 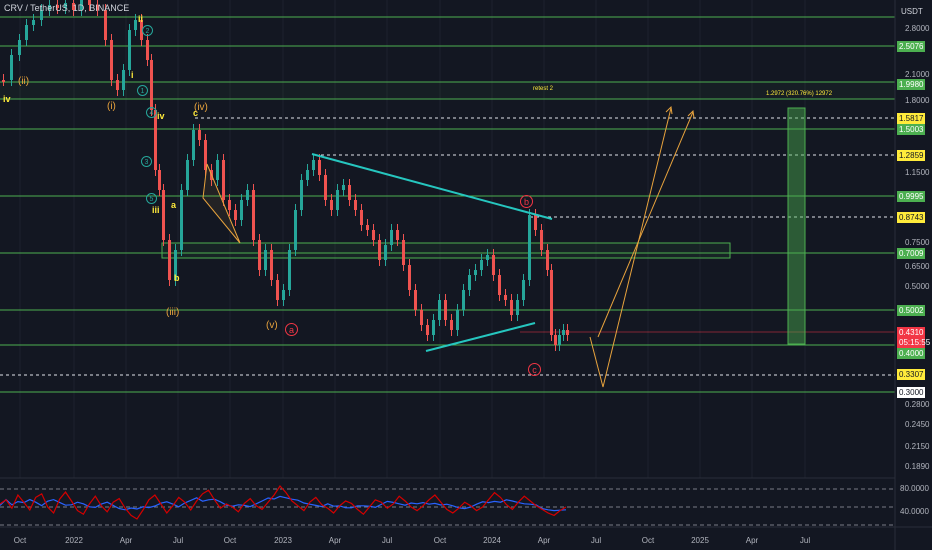 What do you see at coordinates (446, 250) in the screenshot?
I see `zone-box` at bounding box center [446, 250].